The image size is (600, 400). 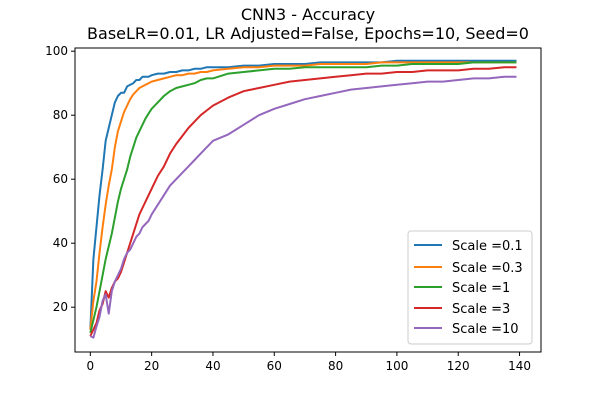 What do you see at coordinates (481, 288) in the screenshot?
I see `legend-label-2: Scale =1` at bounding box center [481, 288].